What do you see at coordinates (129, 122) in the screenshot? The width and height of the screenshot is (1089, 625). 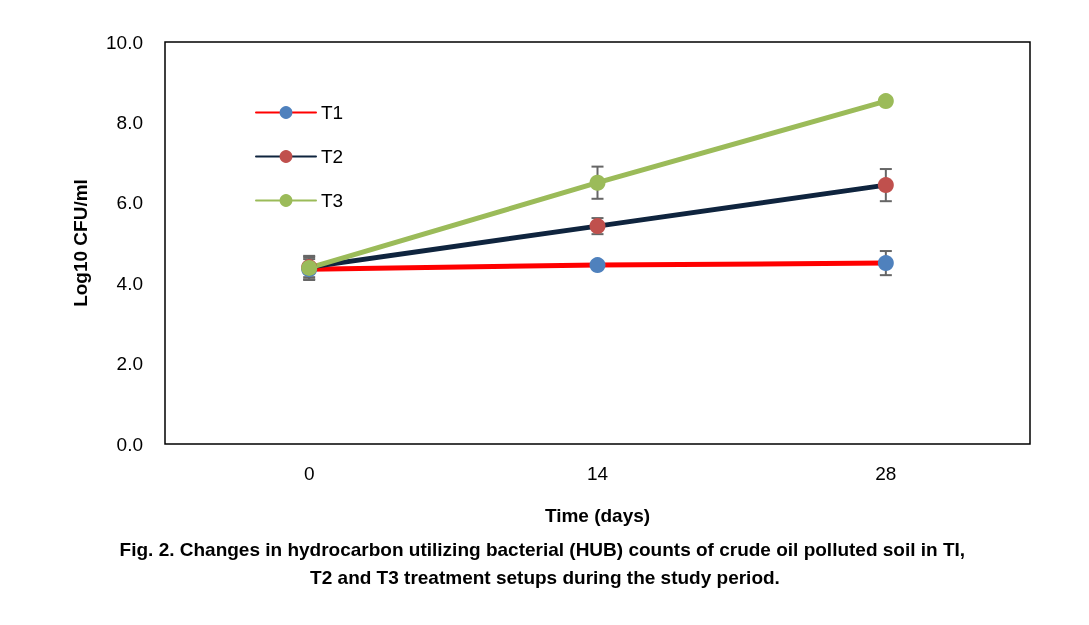 I see `y-tick-label: 8.0` at bounding box center [129, 122].